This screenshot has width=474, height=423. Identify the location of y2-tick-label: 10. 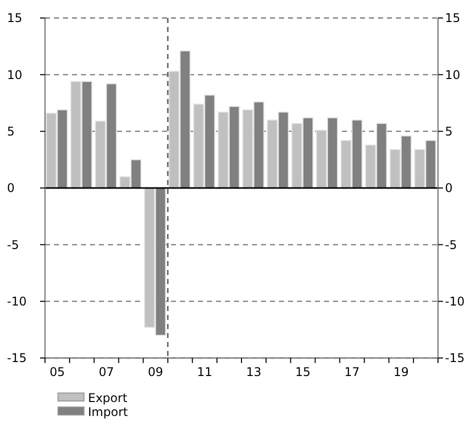
(452, 75).